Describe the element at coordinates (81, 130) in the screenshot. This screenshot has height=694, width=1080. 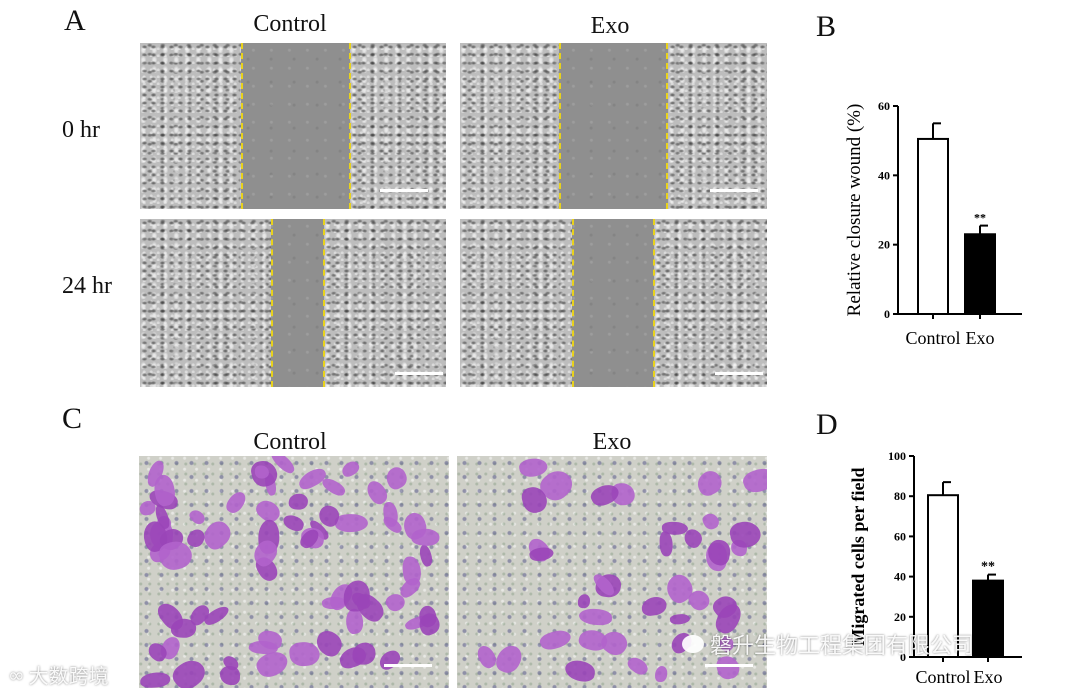
I see `panel-a-row-label-0hr: 0 hr` at that location.